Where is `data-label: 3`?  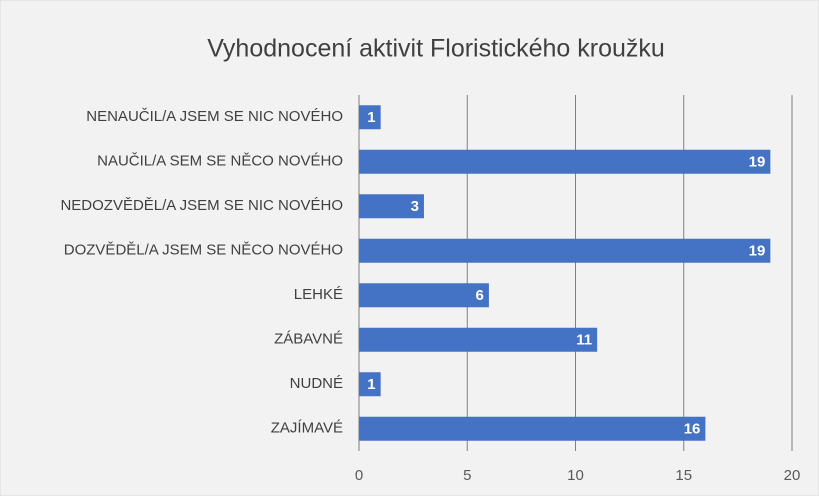 data-label: 3 is located at coordinates (415, 206).